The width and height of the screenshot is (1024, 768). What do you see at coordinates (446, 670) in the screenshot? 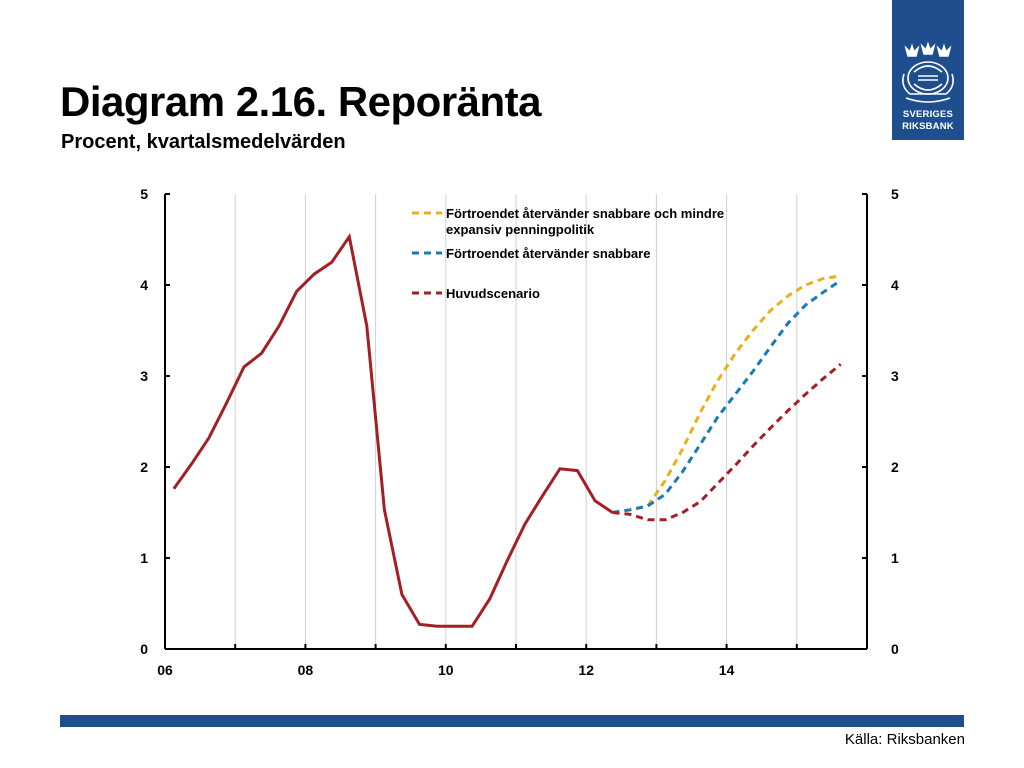
I see `x-tick-label: 10` at bounding box center [446, 670].